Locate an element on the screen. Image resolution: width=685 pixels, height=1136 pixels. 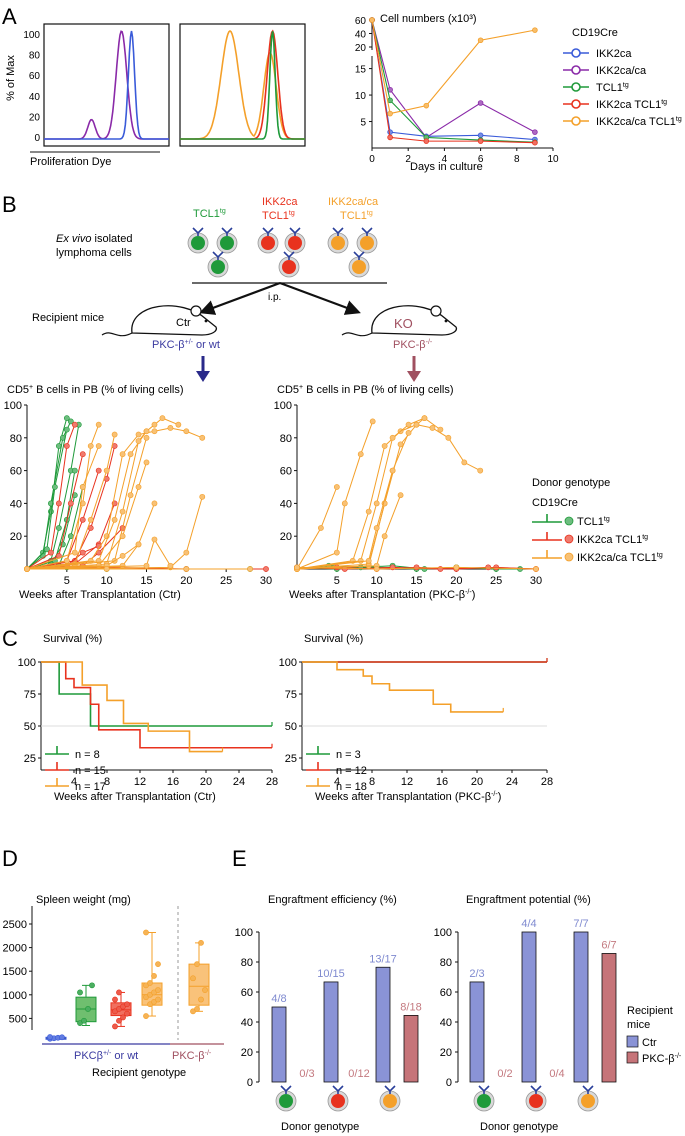
x-tick-label: 24 is located at coordinates (512, 782).